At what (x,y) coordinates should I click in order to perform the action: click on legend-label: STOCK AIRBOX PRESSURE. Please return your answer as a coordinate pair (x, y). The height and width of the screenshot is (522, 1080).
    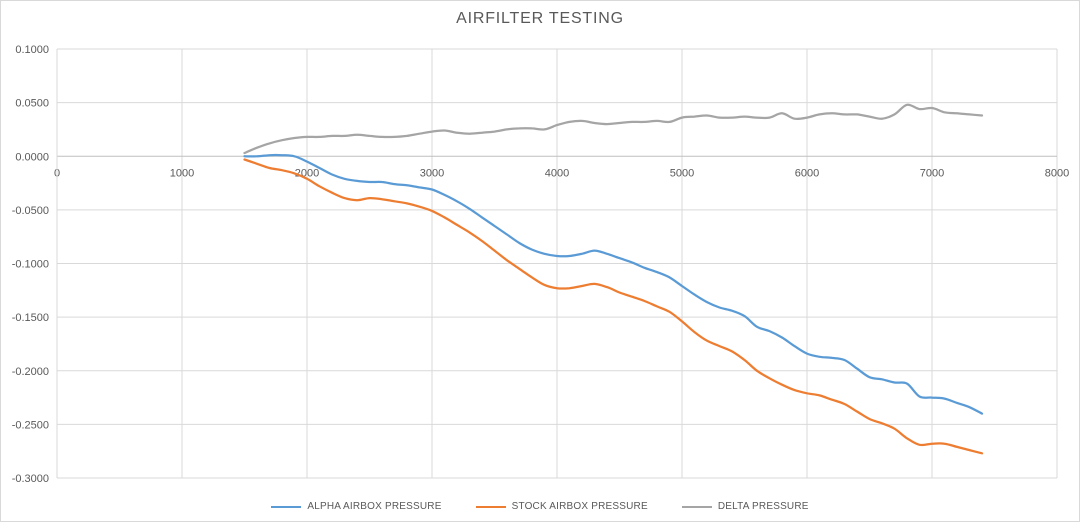
    Looking at the image, I should click on (579, 506).